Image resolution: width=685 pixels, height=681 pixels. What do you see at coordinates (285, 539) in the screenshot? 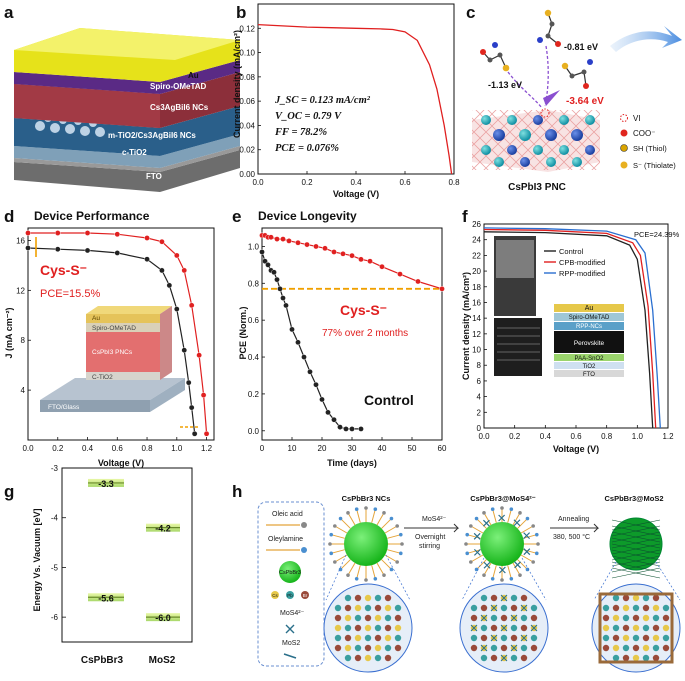
I see `h-legend-oleylamine: Oleylamine` at bounding box center [285, 539].